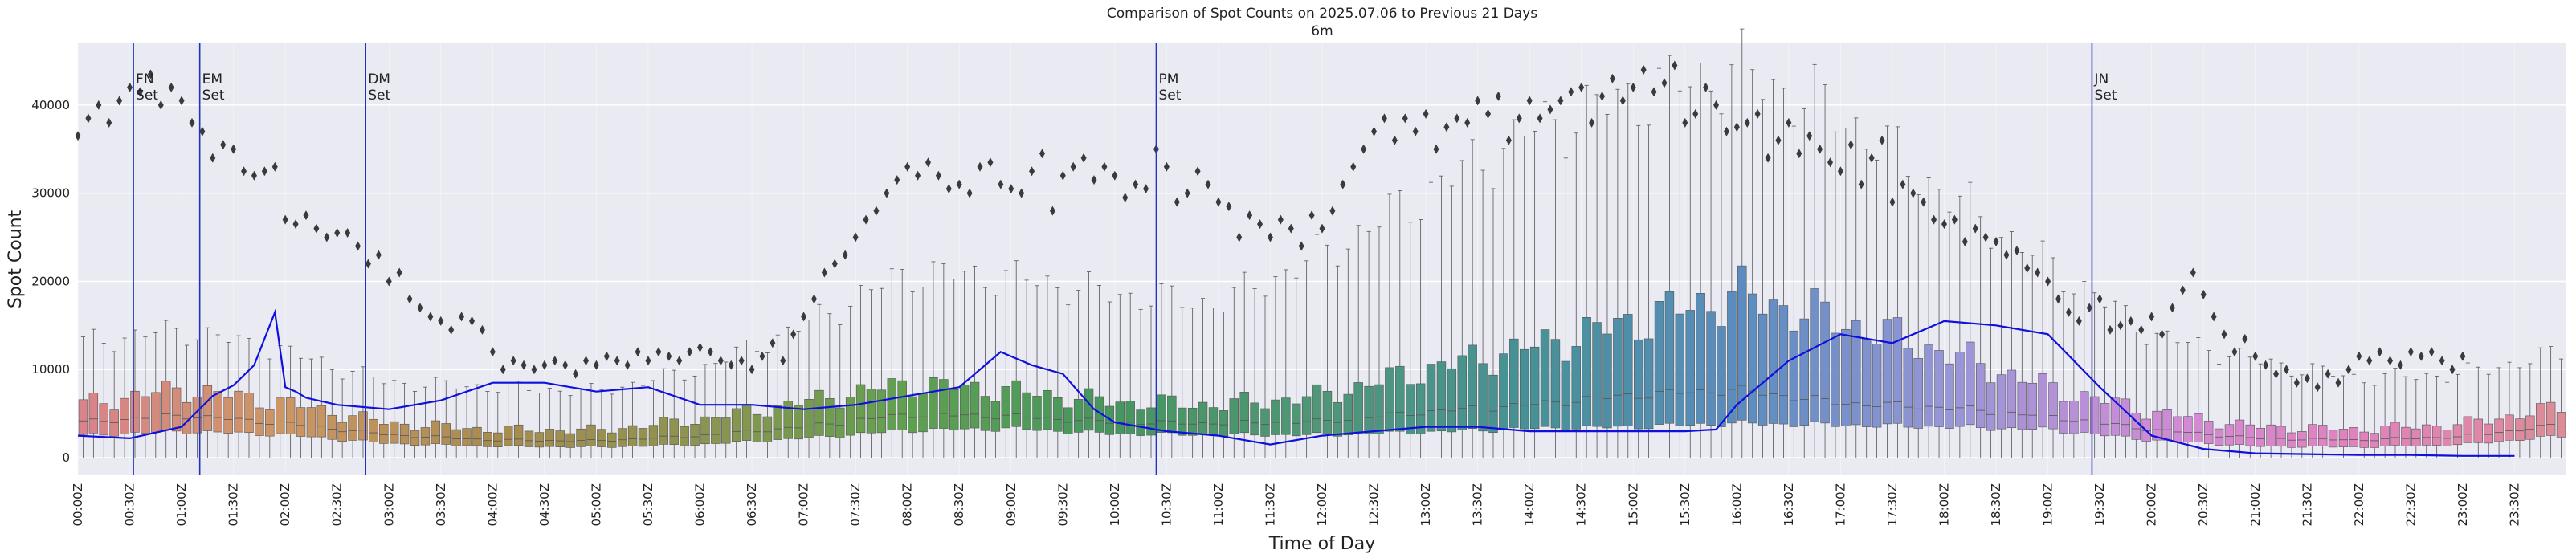 This screenshot has width=2576, height=558. What do you see at coordinates (16, 259) in the screenshot?
I see `y-axis-label: Spot Count` at bounding box center [16, 259].